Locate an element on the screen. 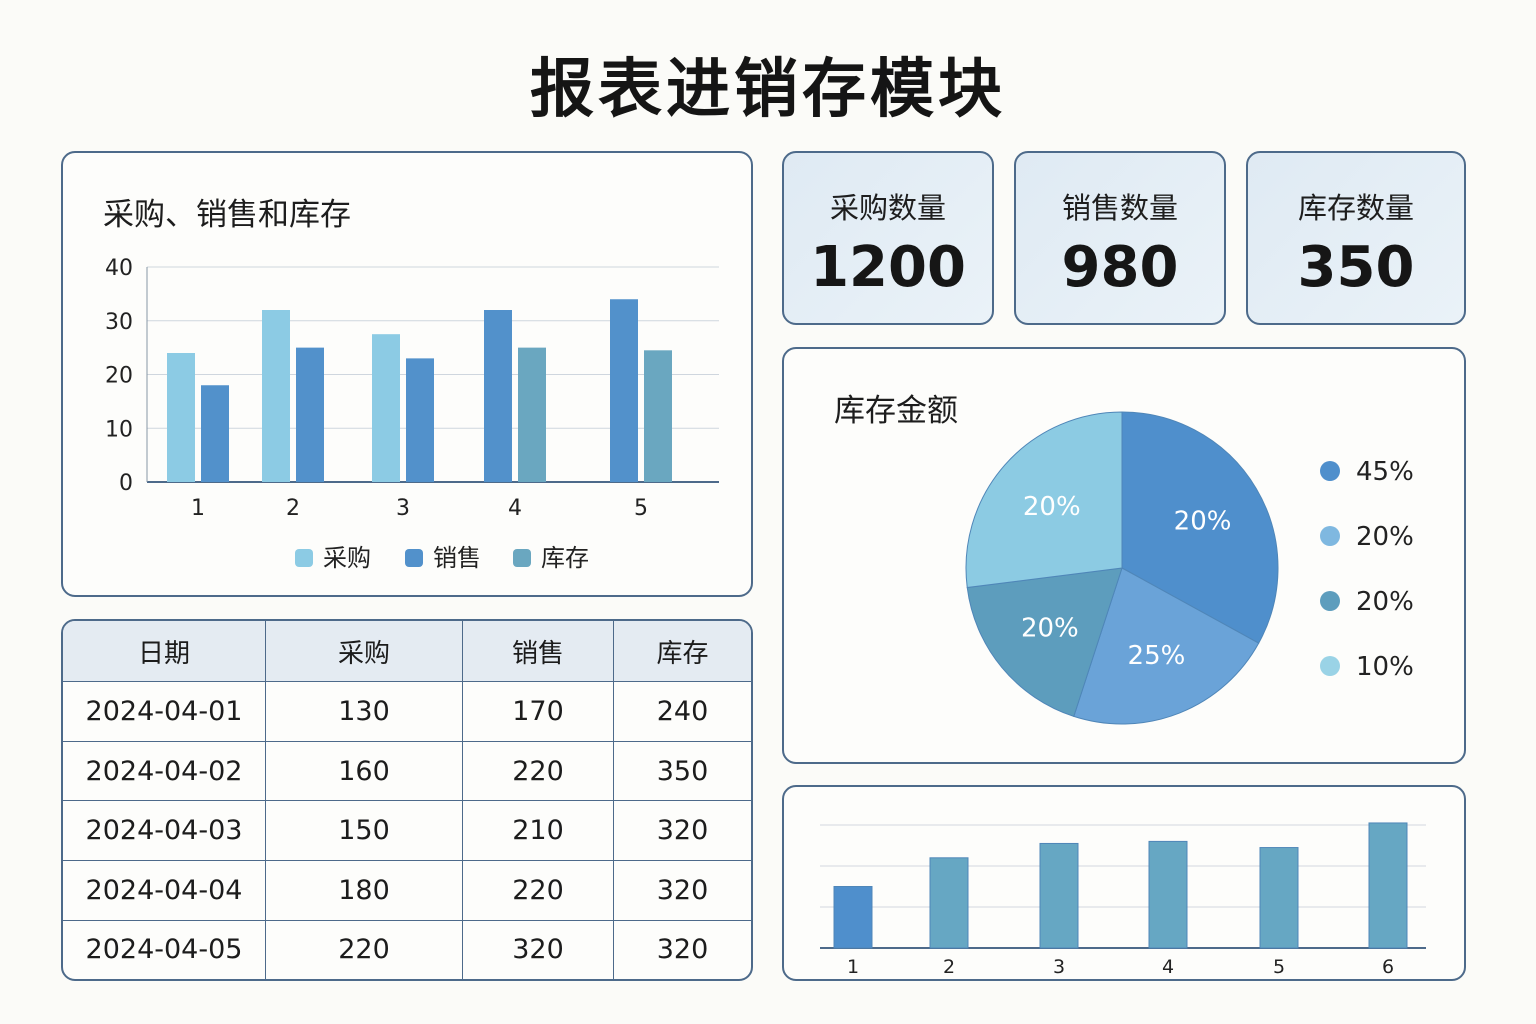  page-title: 报表进销存模块 is located at coordinates (768, 90).